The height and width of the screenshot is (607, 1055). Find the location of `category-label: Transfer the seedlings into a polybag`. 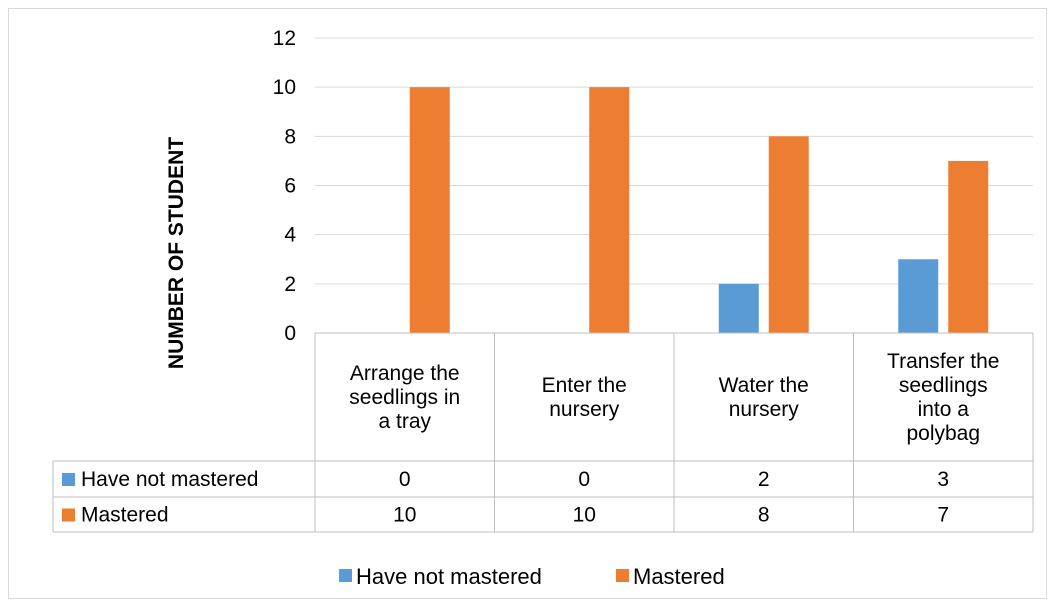

category-label: Transfer the seedlings into a polybag is located at coordinates (943, 397).